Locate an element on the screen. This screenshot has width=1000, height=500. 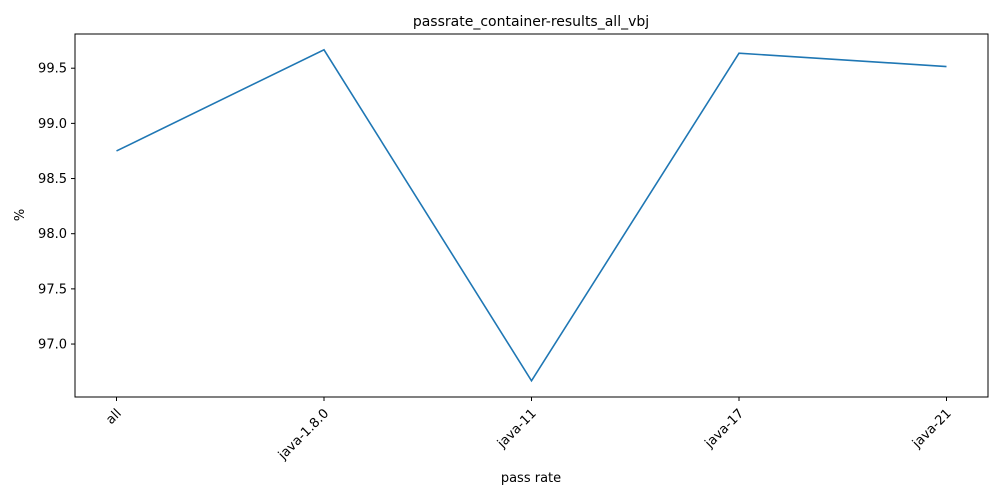
y-axis-label: % is located at coordinates (20, 215).